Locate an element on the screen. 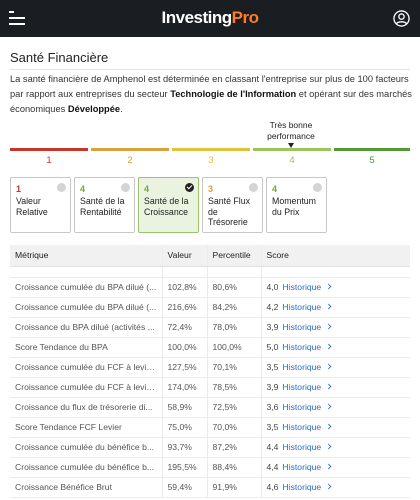 The height and width of the screenshot is (500, 420). metric-percentile: 80,6% is located at coordinates (233, 287).